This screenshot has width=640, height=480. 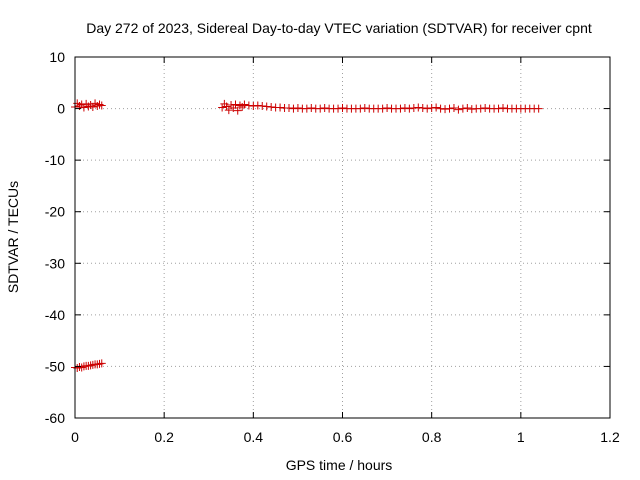 What do you see at coordinates (57, 57) in the screenshot?
I see `y-tick-label: 10` at bounding box center [57, 57].